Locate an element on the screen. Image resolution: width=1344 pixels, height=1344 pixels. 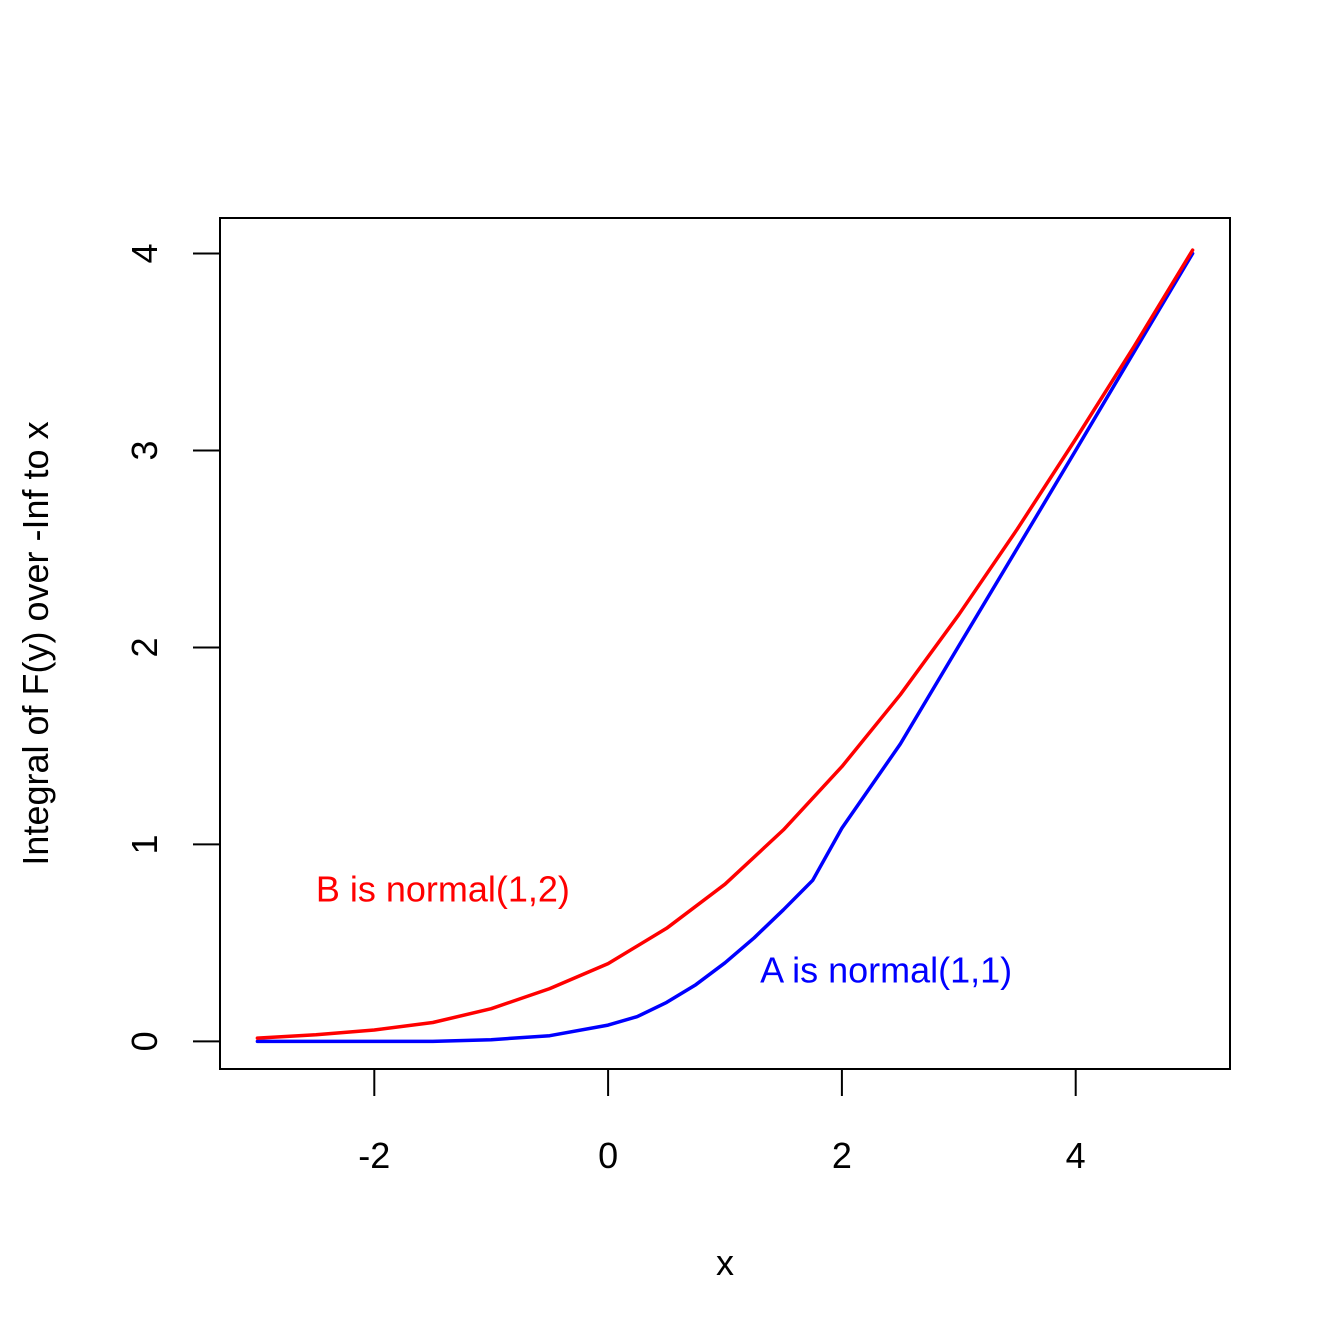
x-tick-label: 2 is located at coordinates (842, 1155).